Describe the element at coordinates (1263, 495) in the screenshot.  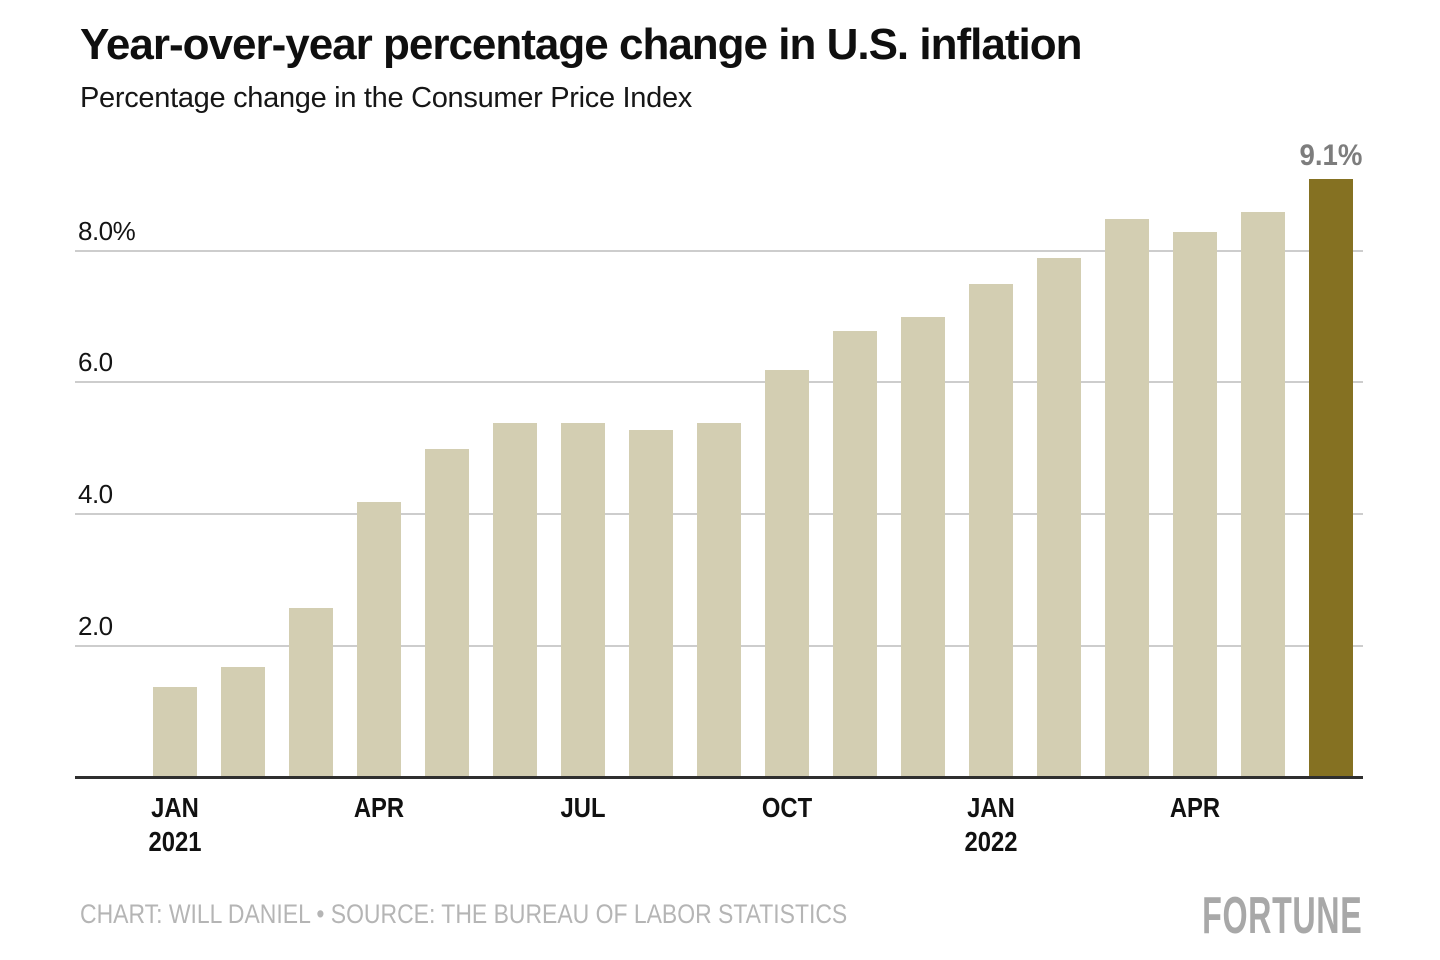
I see `bar-may-2022` at that location.